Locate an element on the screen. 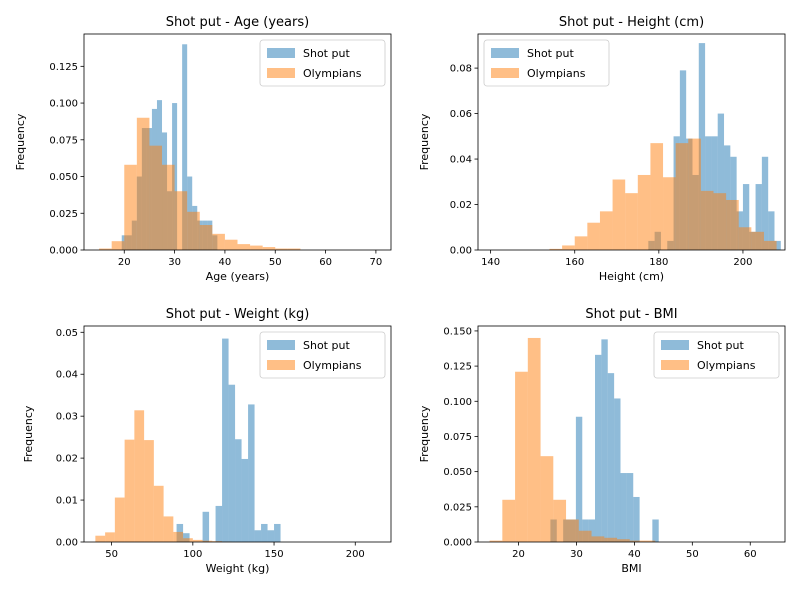 This screenshot has height=600, width=800. x-tick-label: 150 is located at coordinates (274, 554).